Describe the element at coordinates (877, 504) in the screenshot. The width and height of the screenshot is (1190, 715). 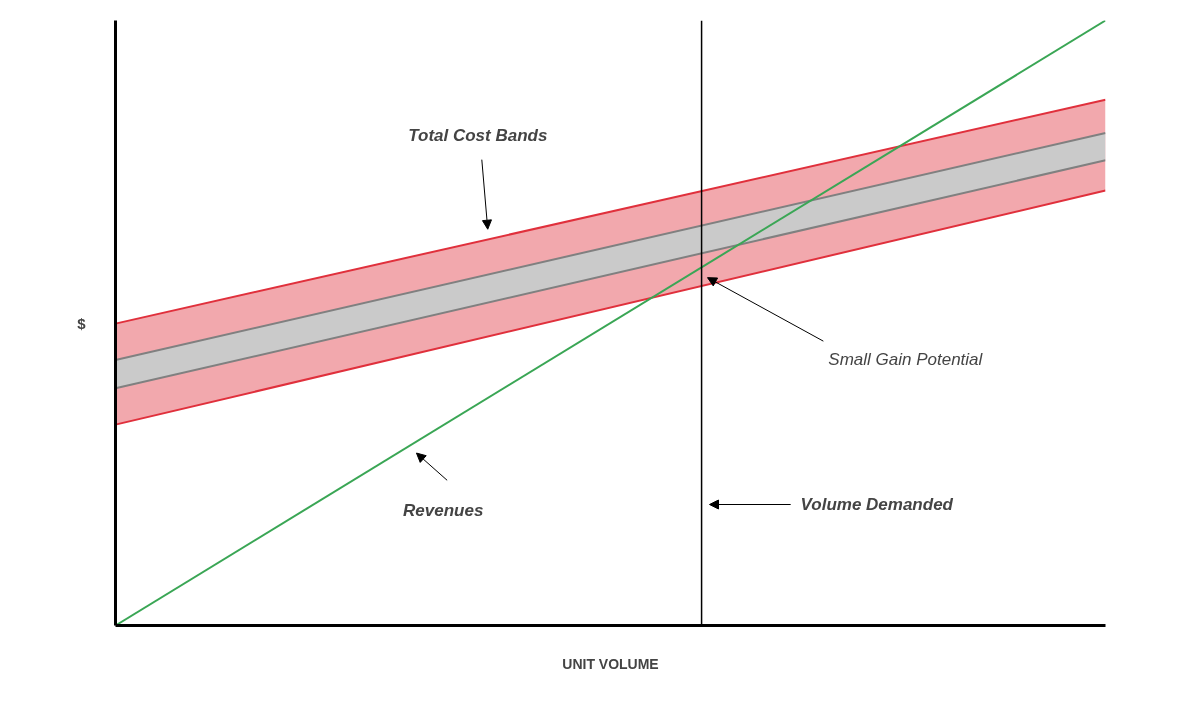
I see `annotation: Volume Demanded` at that location.